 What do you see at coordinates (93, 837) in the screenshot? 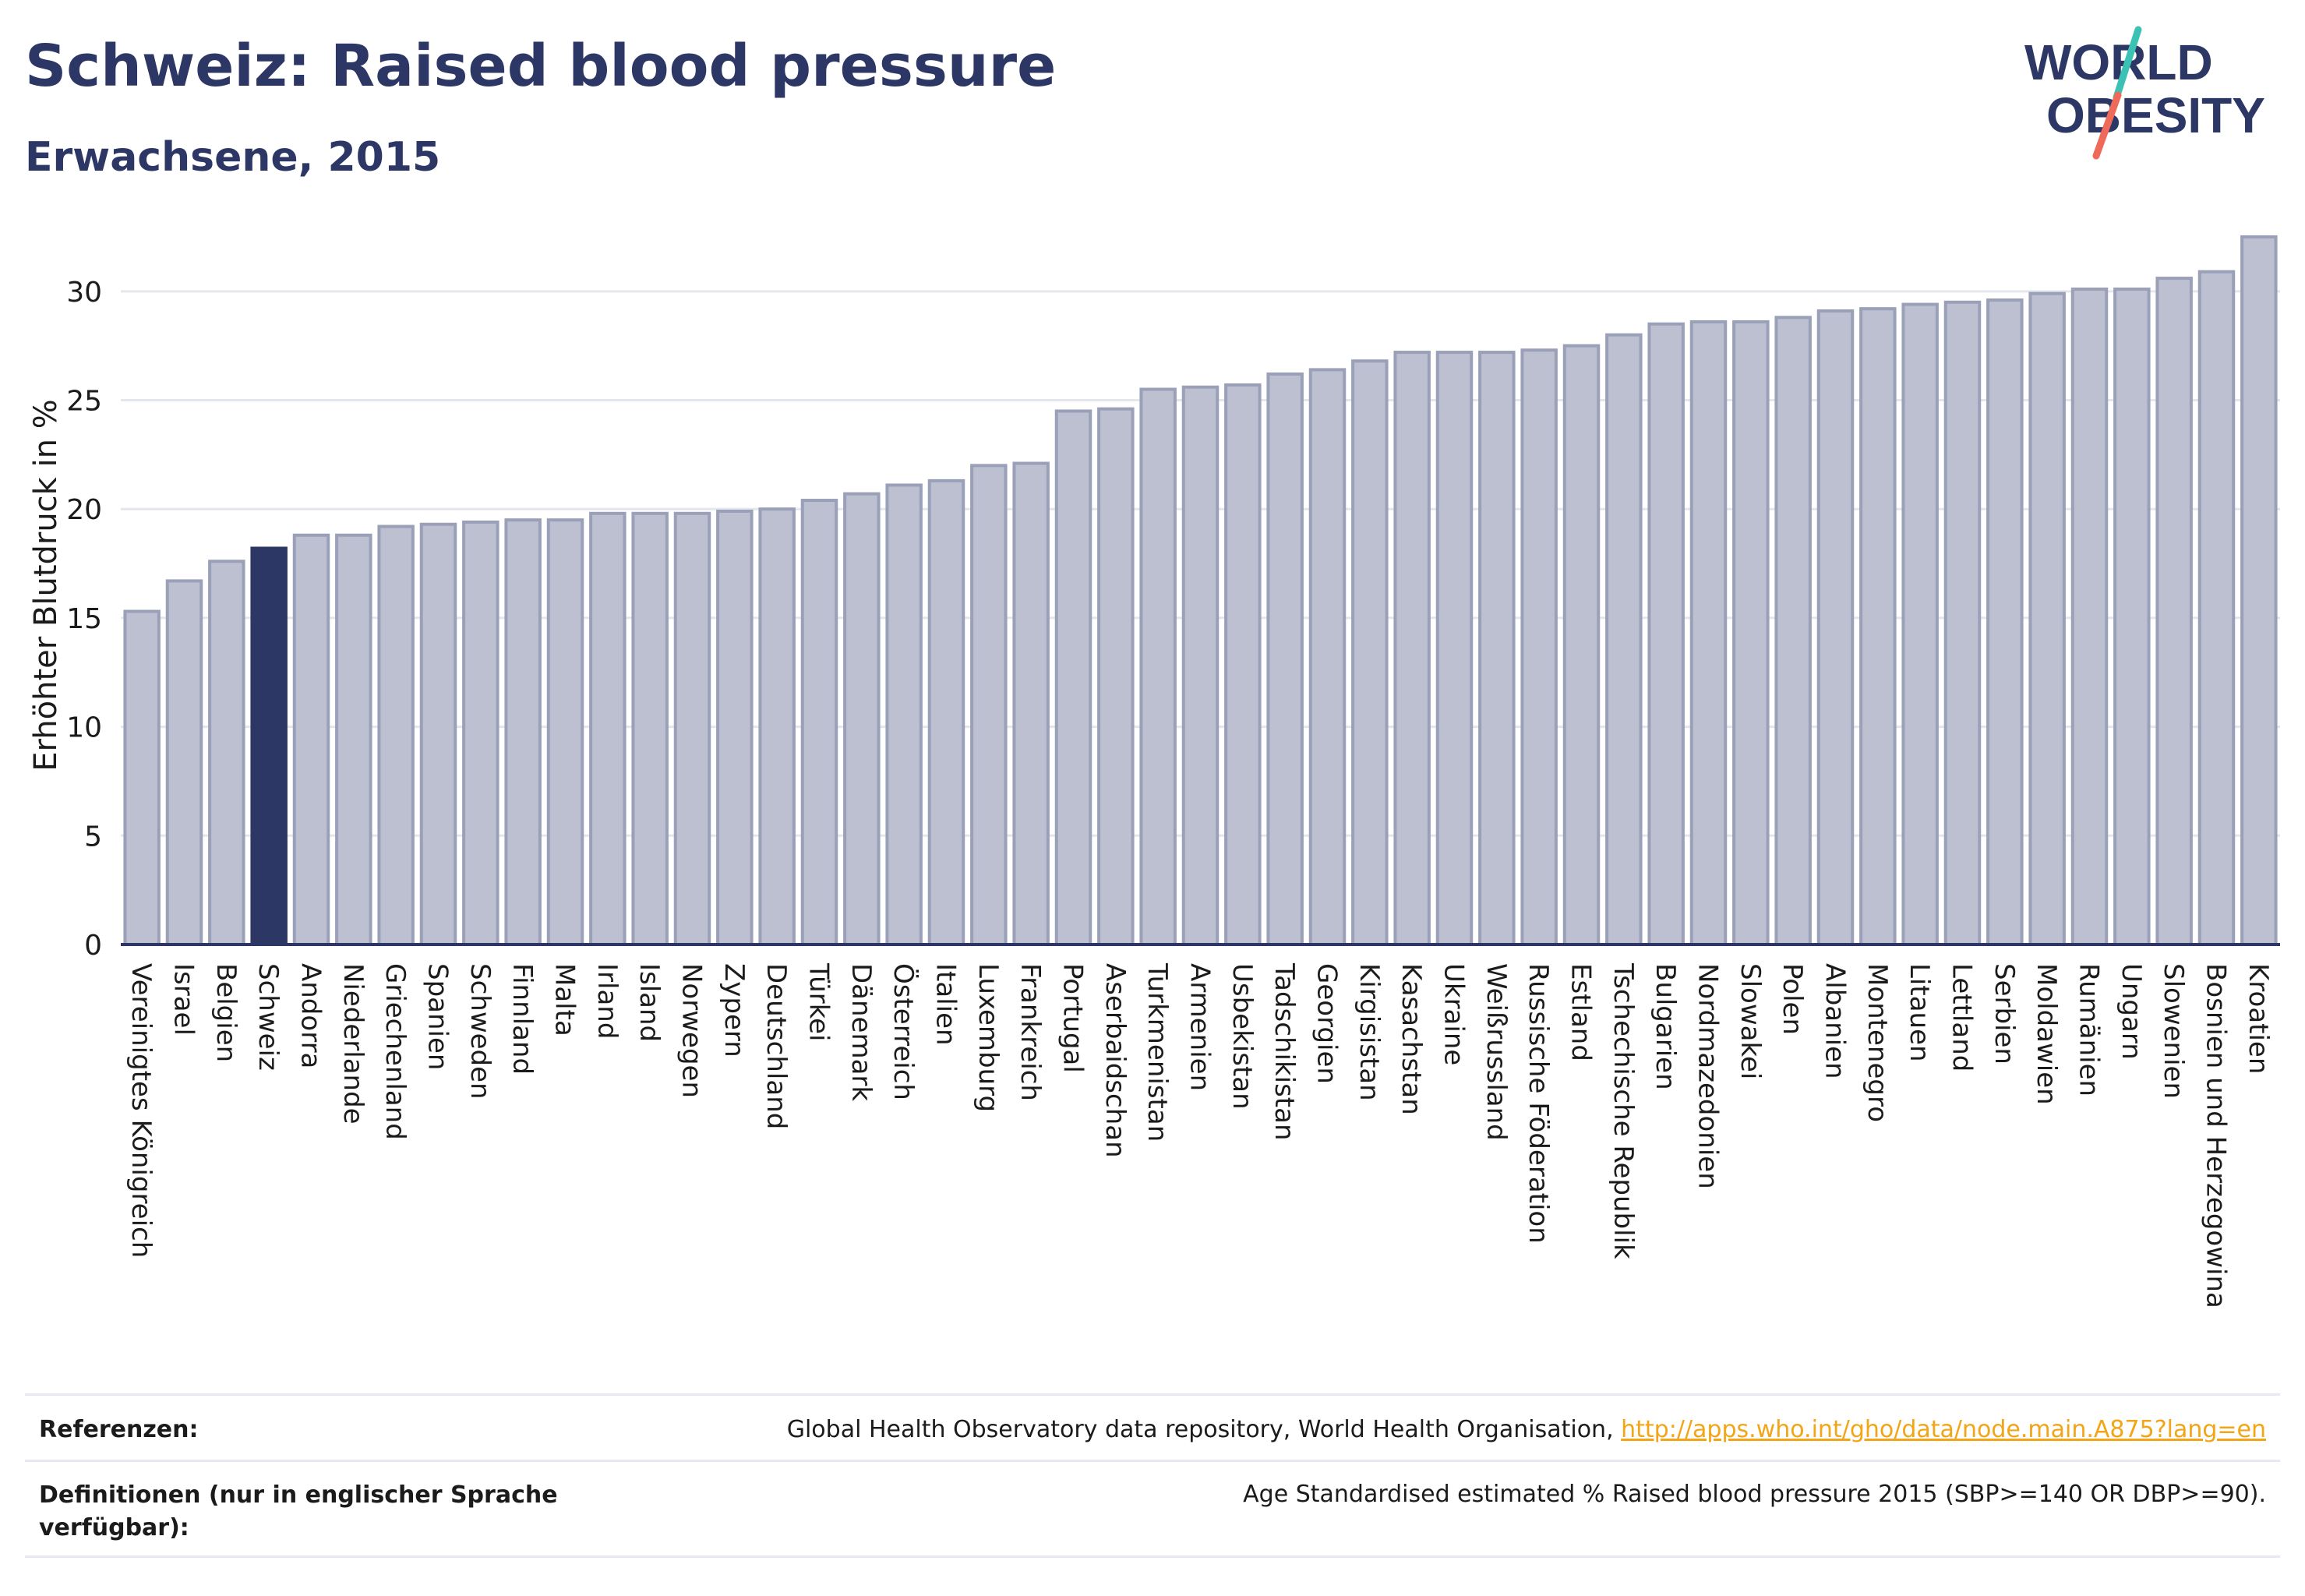
I see `y-tick-label: 5` at bounding box center [93, 837].